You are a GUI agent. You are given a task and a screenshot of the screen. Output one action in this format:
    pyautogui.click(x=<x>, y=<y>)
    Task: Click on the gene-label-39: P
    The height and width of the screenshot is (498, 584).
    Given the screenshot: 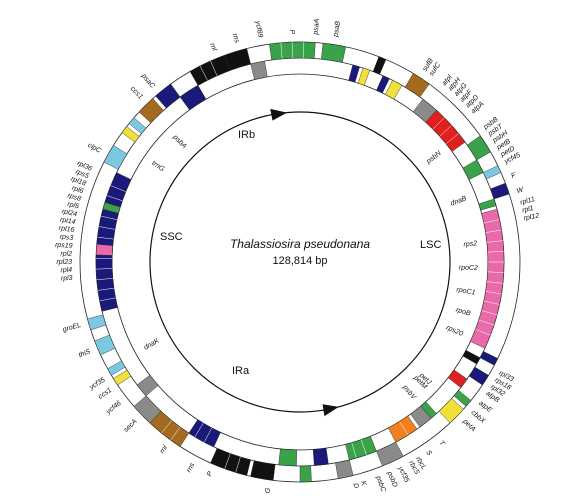 What is the action you would take?
    pyautogui.click(x=210, y=473)
    